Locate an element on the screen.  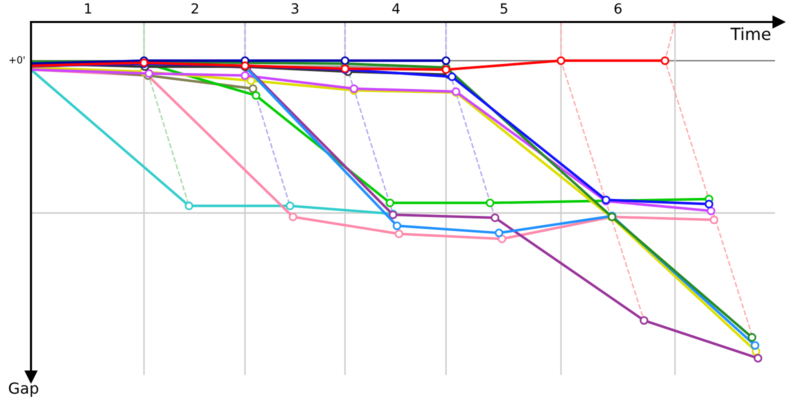
x-tick-label: 1 is located at coordinates (88, 8).